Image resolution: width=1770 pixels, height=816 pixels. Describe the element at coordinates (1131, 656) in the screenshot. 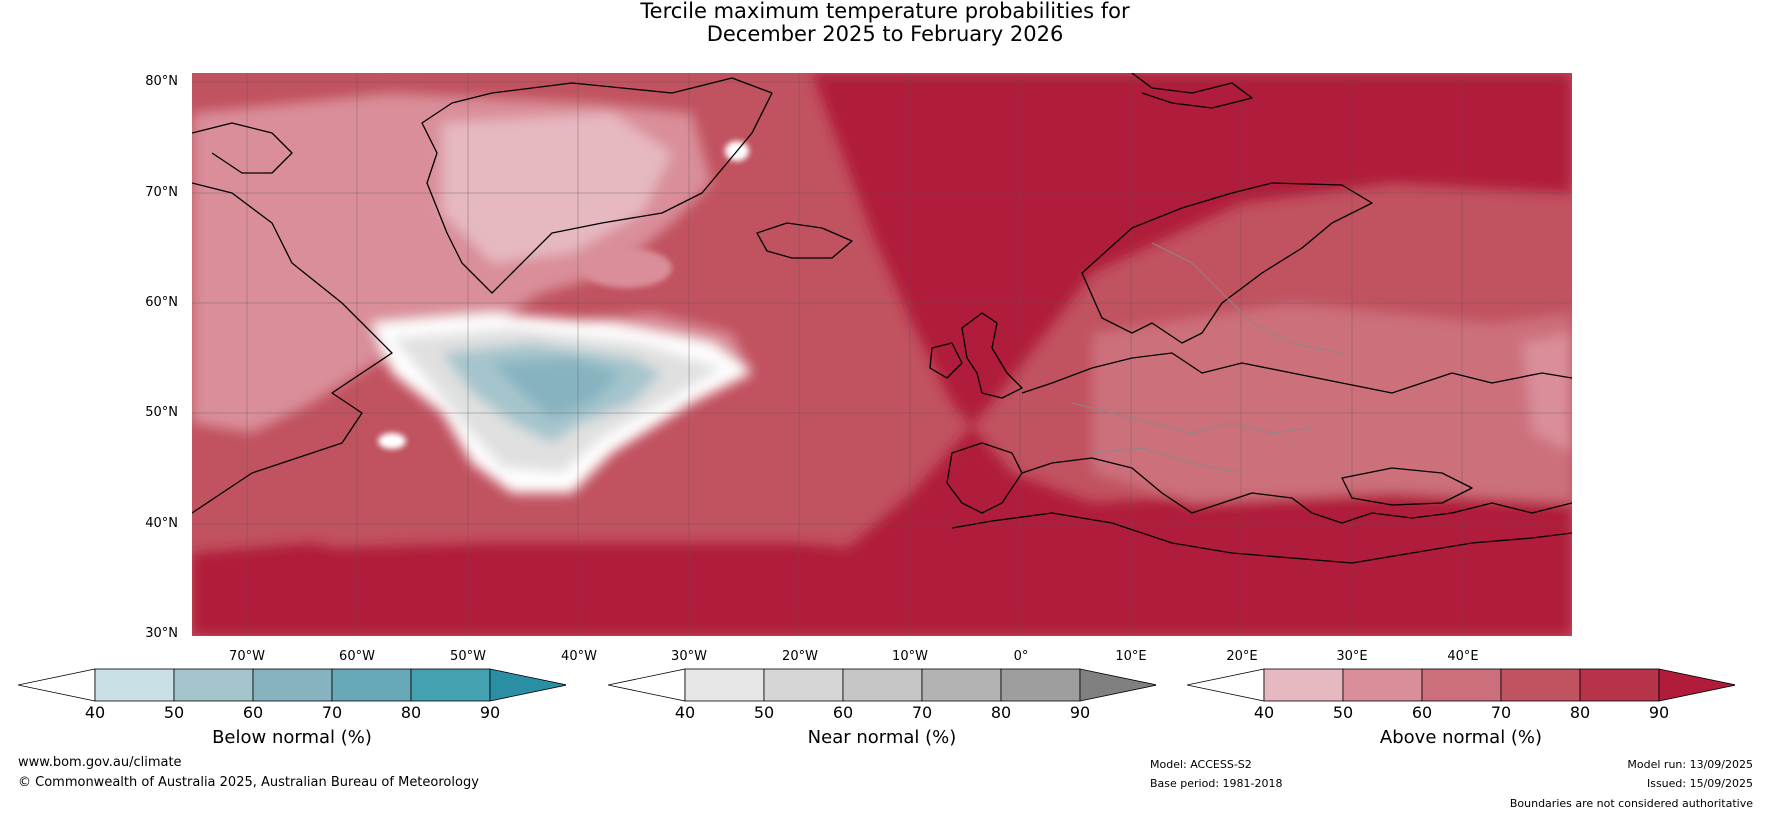

I see `lon-label-10E: 10°E` at that location.